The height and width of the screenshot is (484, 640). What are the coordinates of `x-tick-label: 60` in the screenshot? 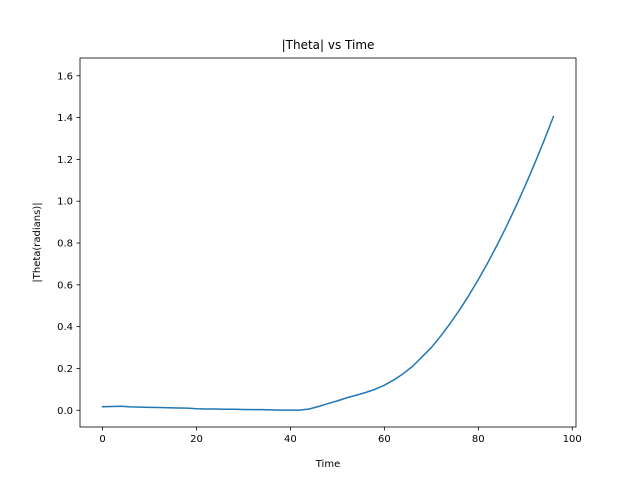 It's located at (384, 439).